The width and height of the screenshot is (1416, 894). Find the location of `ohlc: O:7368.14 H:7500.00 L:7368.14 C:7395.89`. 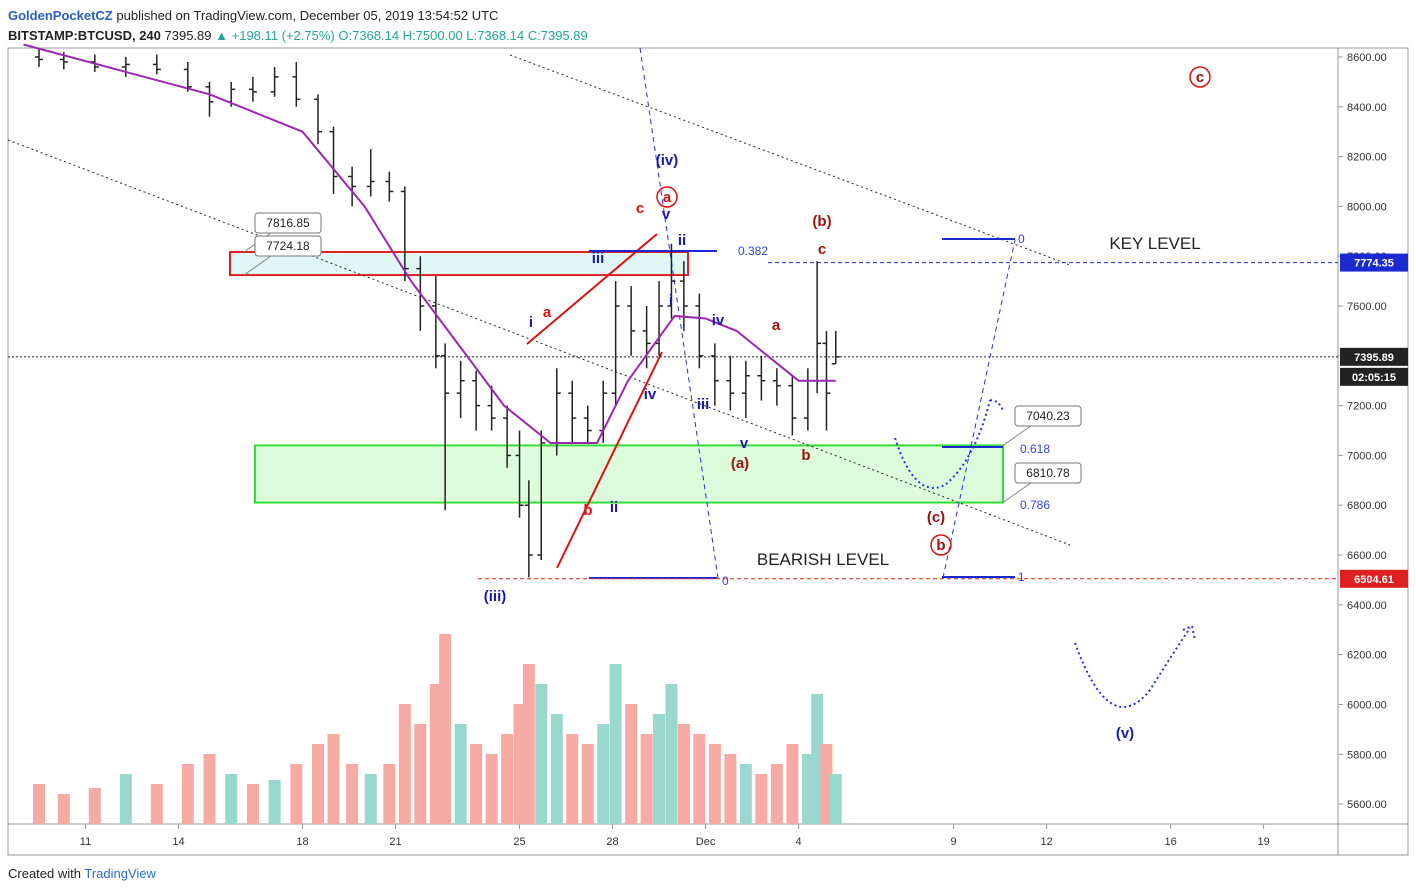

ohlc: O:7368.14 H:7500.00 L:7368.14 C:7395.89 is located at coordinates (463, 35).